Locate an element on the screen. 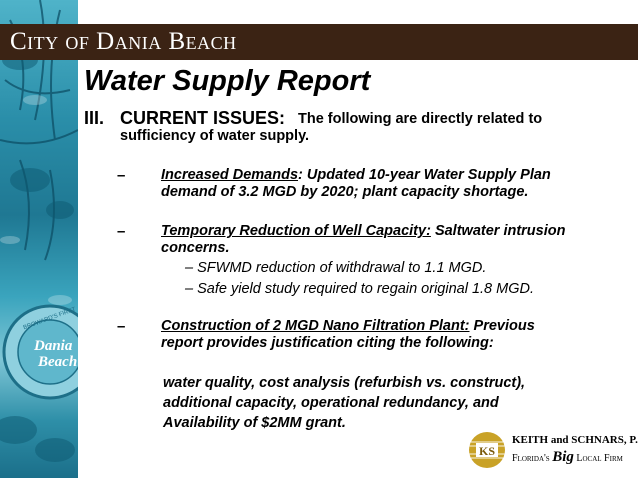 Image resolution: width=638 pixels, height=478 pixels. item-text-line1: Updated 10-year Water Supply Plan is located at coordinates (426, 175).